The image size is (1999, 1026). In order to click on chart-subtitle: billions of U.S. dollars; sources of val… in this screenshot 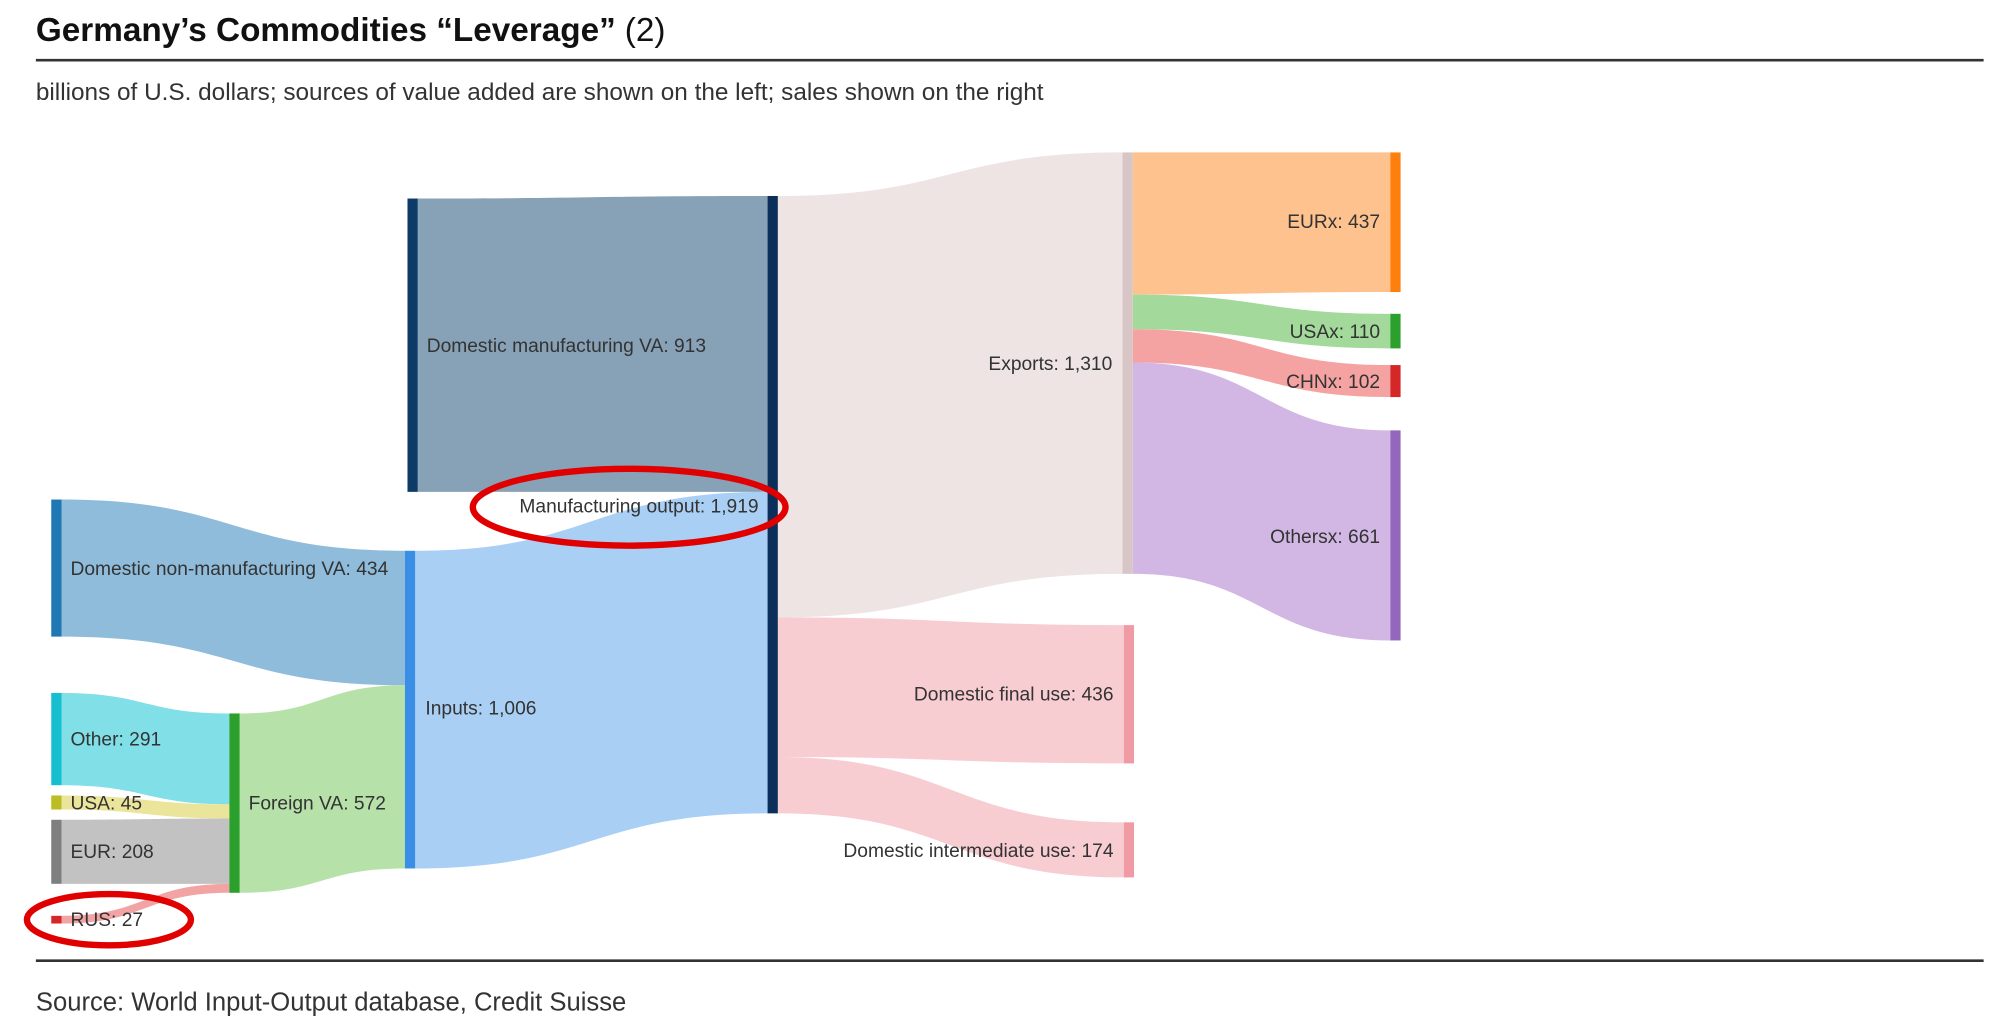, I will do `click(540, 92)`.